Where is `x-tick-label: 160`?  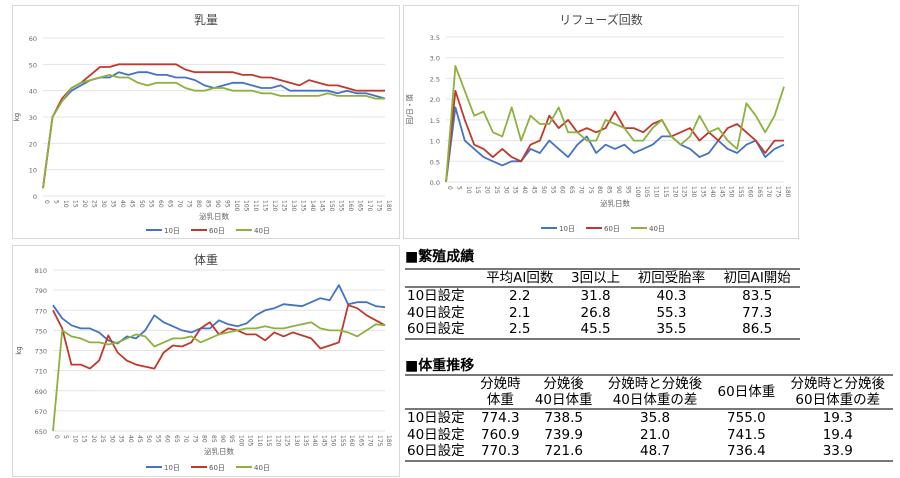
x-tick-label: 160 is located at coordinates (749, 192).